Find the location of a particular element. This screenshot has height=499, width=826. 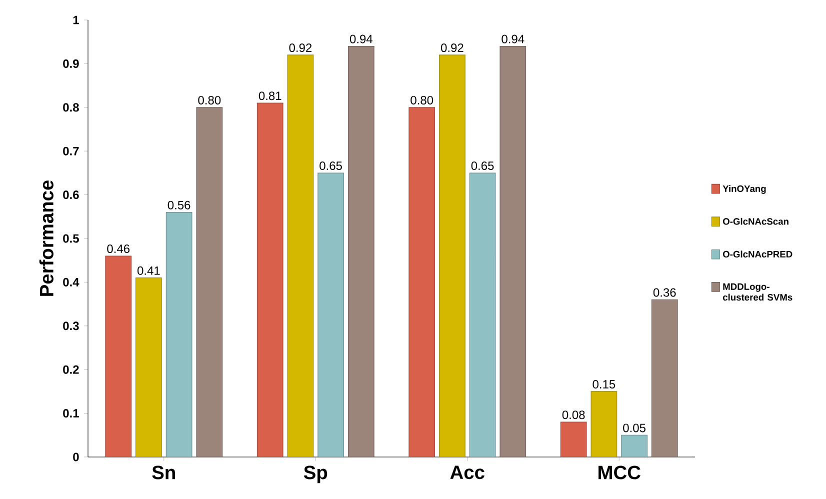

x-tick-label: Acc is located at coordinates (467, 473).